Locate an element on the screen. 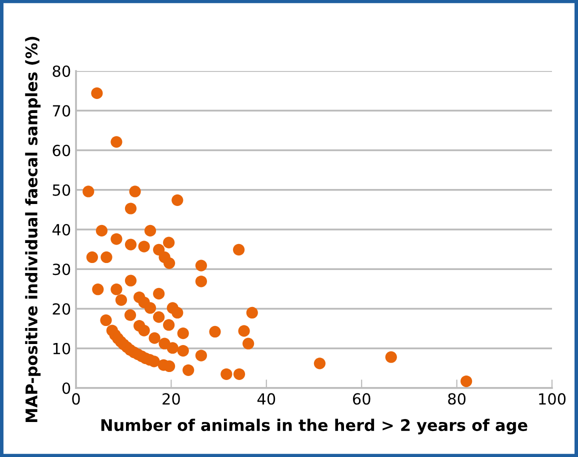 The image size is (578, 457). y-axis-title: MAP-positive individual faecal samples (%) is located at coordinates (33, 229).